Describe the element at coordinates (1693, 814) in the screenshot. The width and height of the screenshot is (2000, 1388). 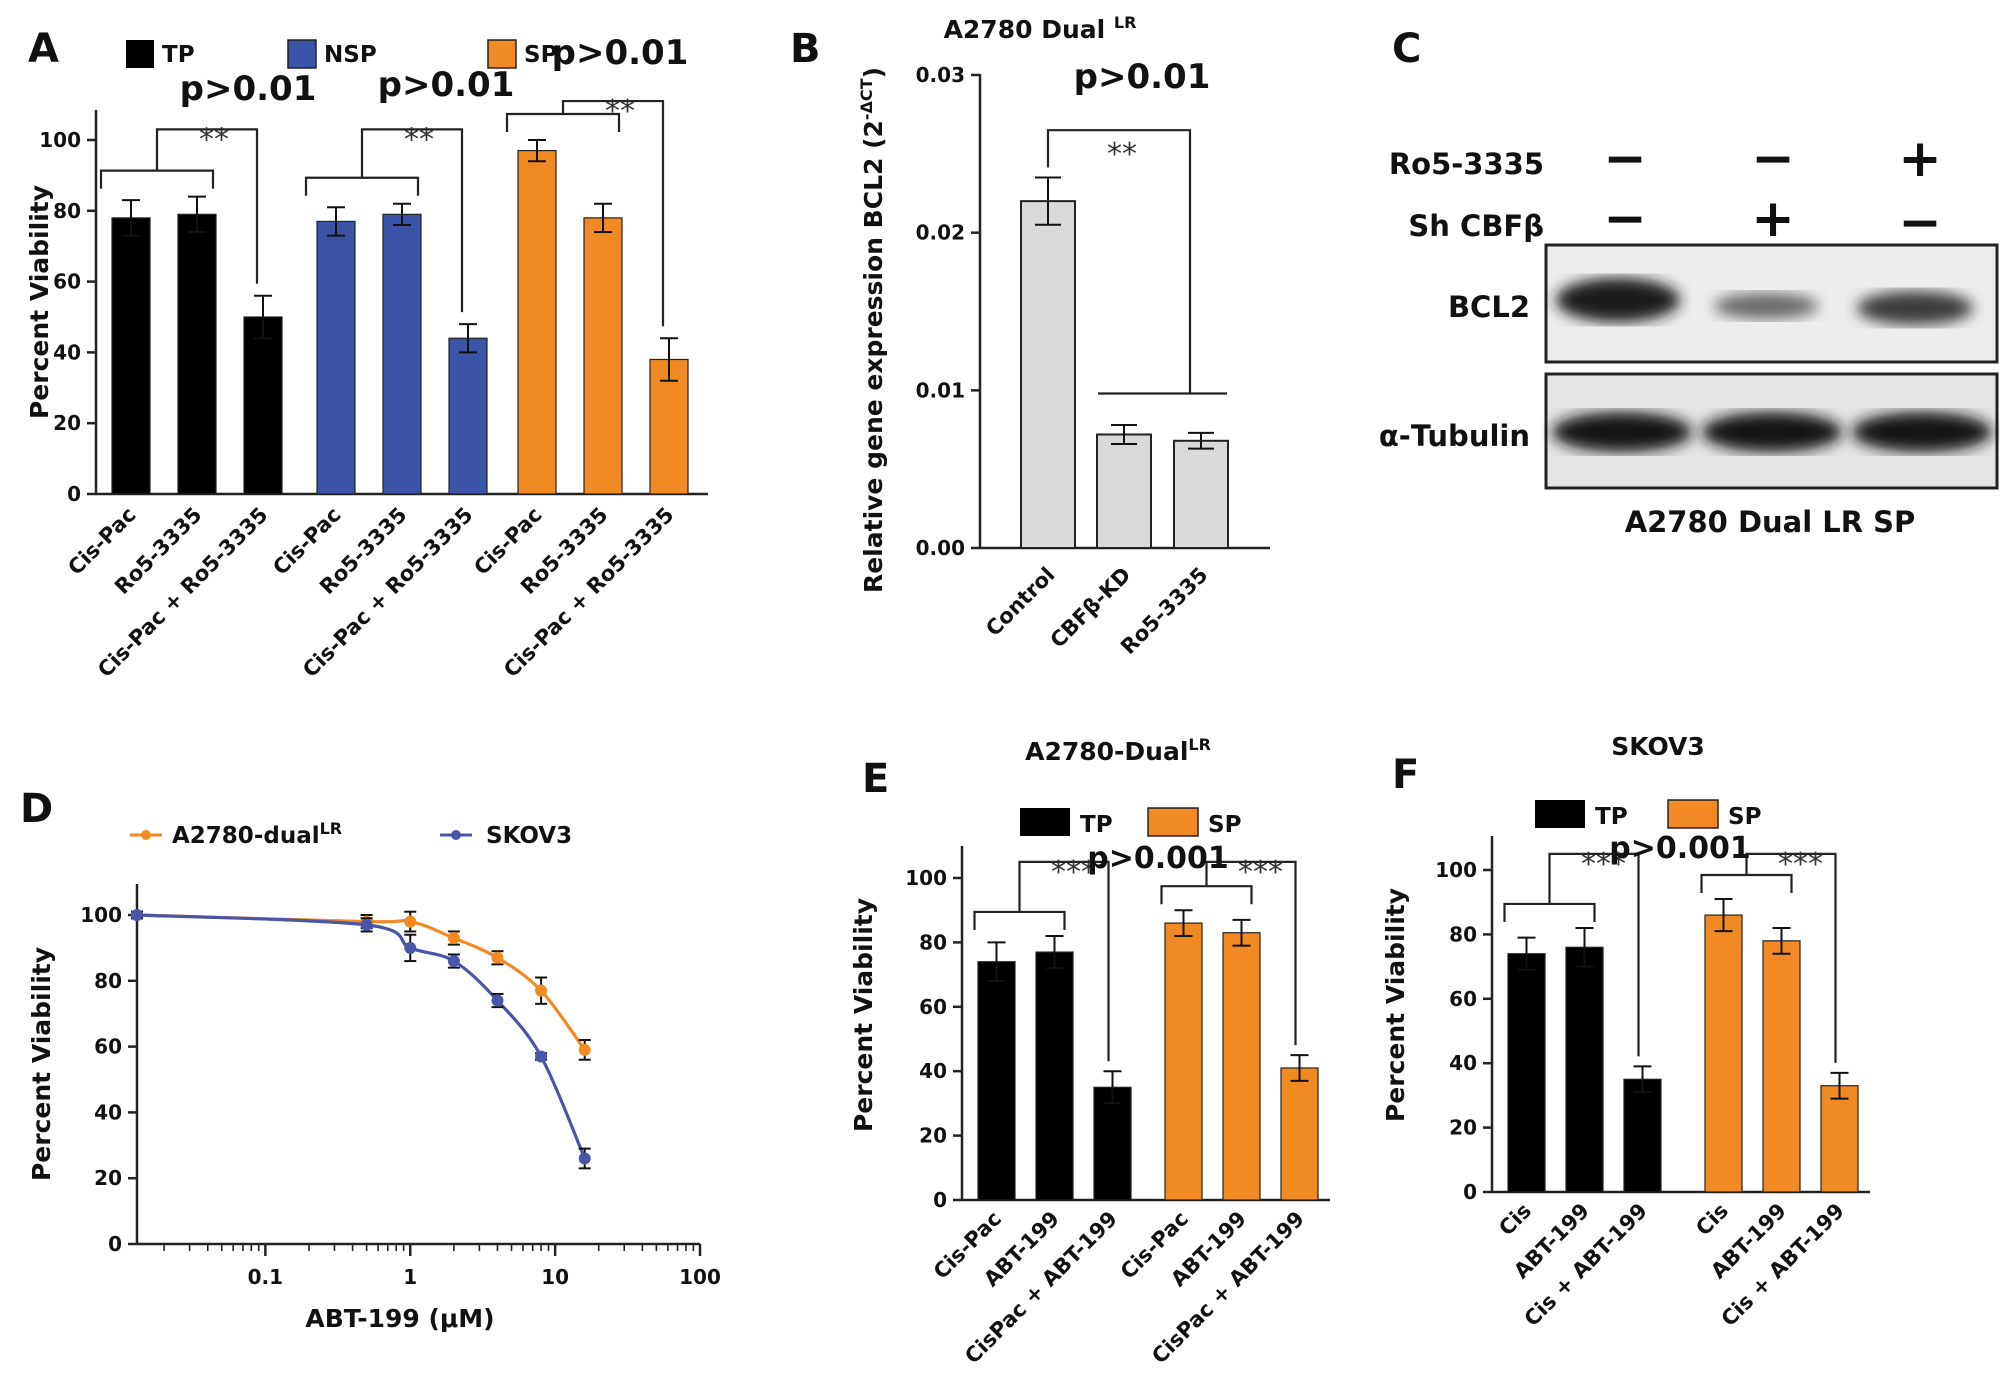
I see `legend-swatch-sp-f` at that location.